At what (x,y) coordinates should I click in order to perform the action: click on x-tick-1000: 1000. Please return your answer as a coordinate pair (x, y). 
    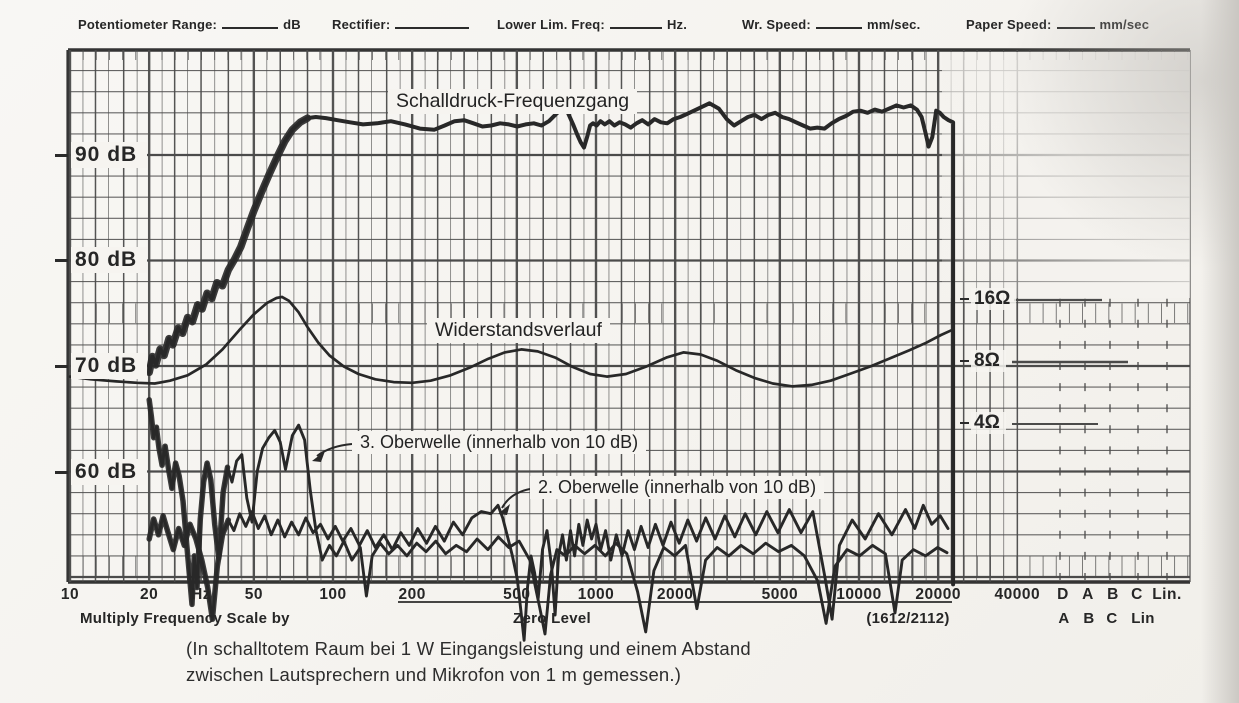
    Looking at the image, I should click on (596, 594).